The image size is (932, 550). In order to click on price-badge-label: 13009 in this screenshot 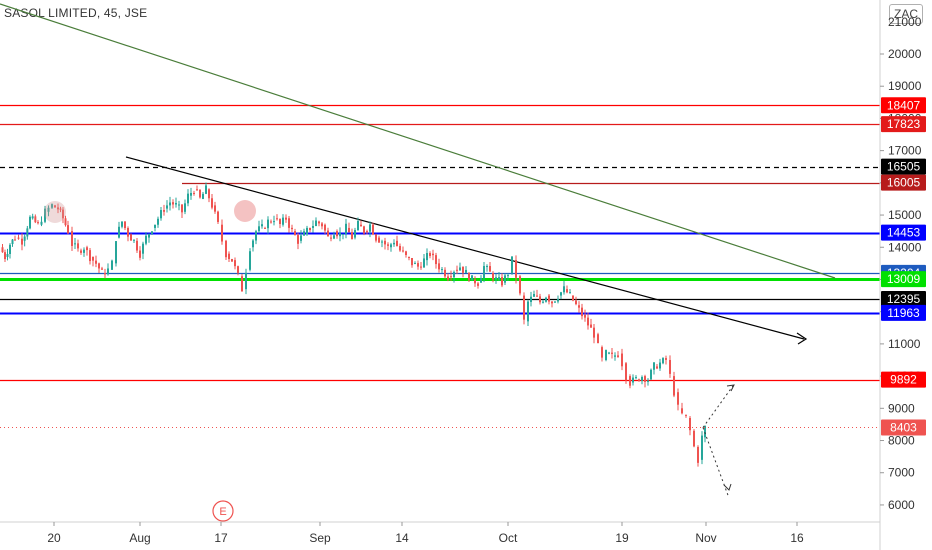, I will do `click(904, 279)`.